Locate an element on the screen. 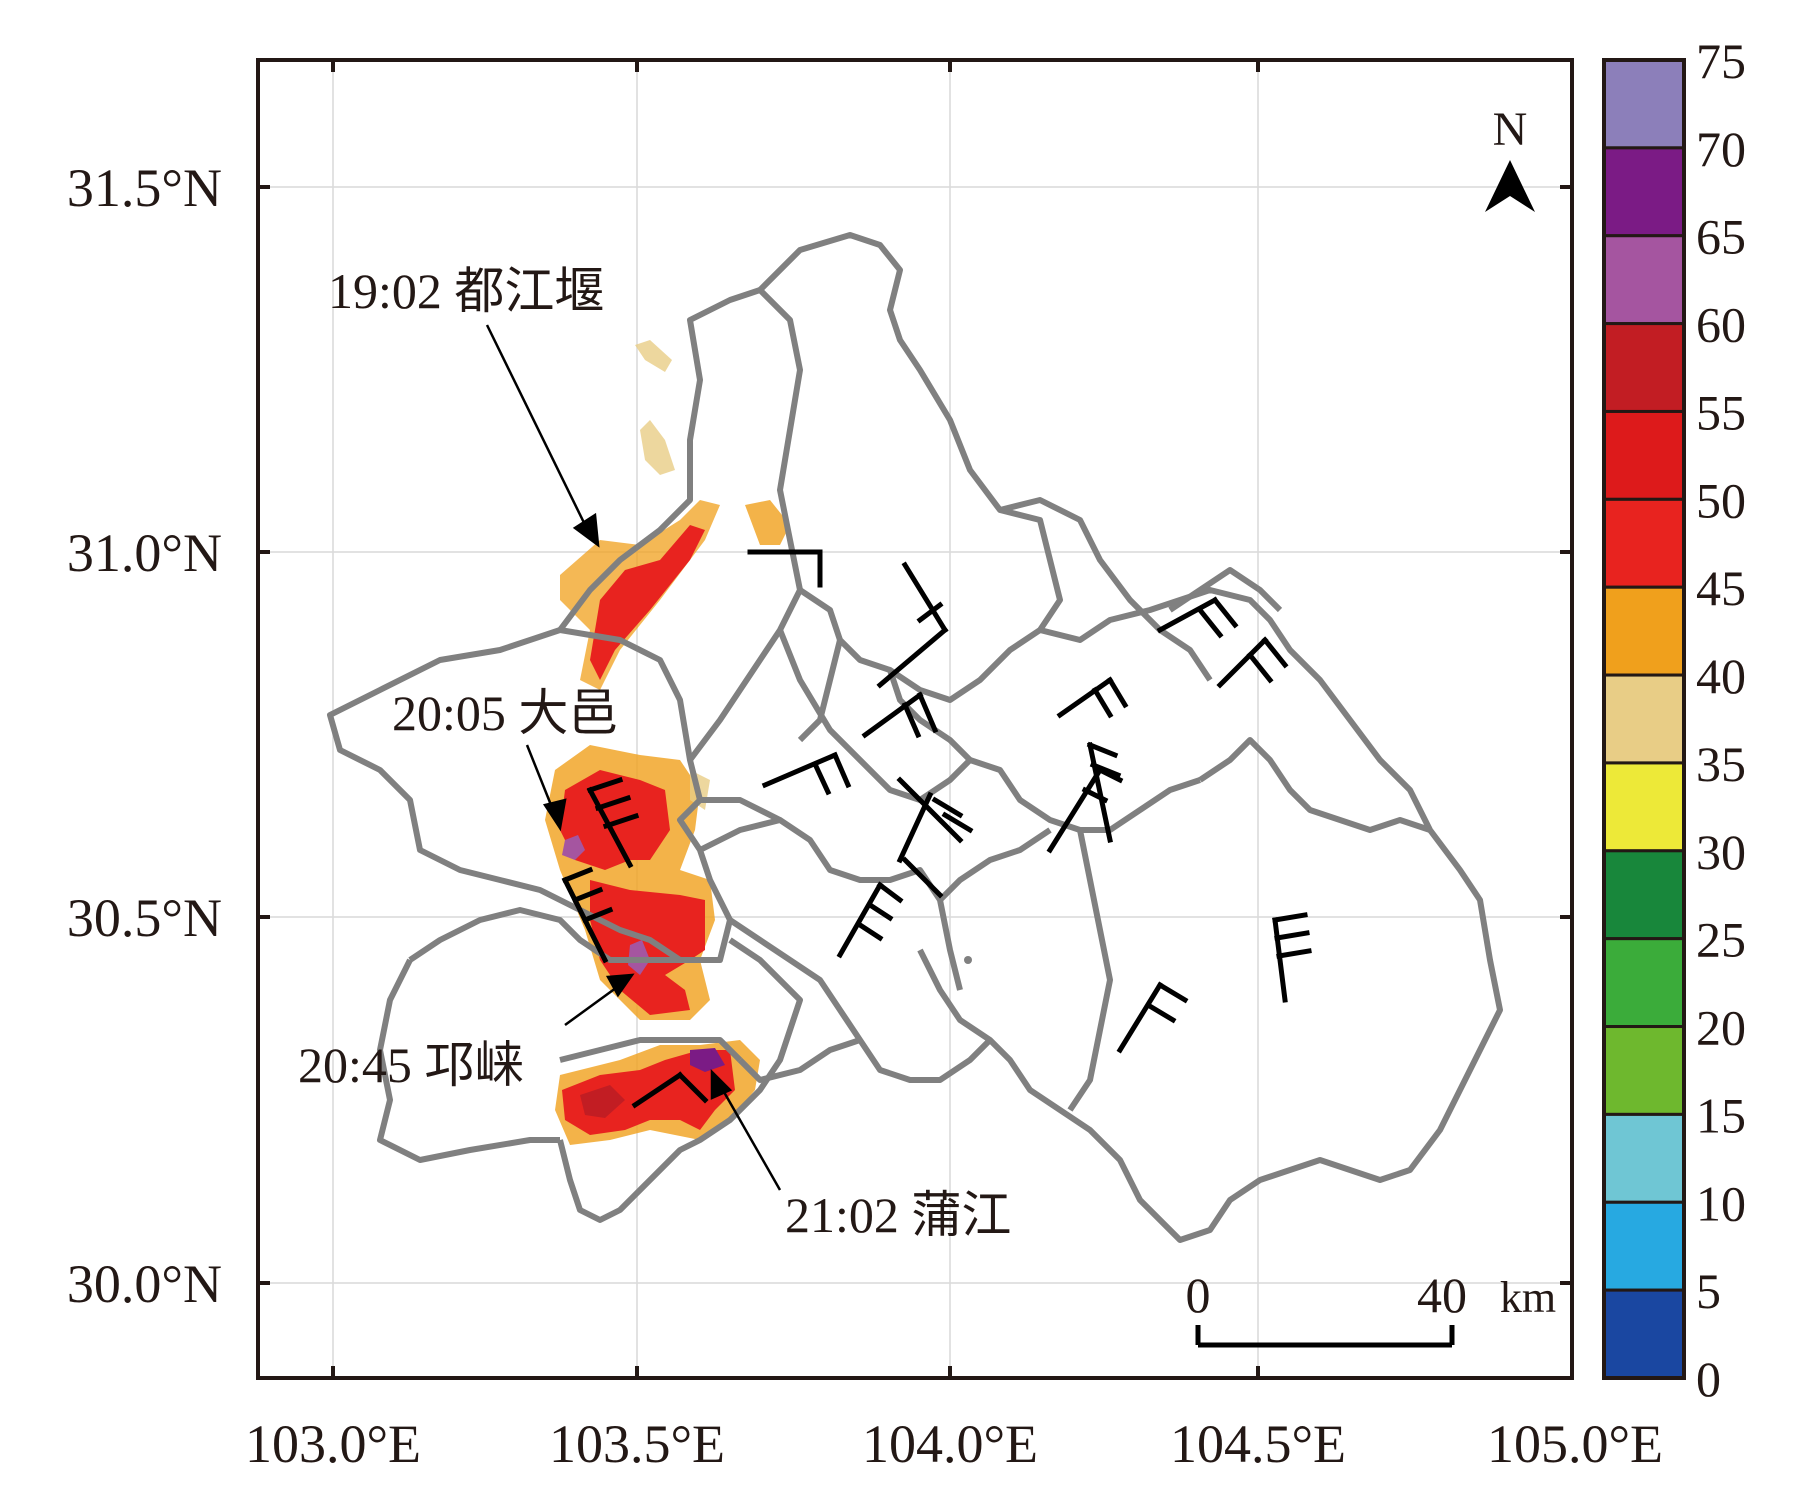 The image size is (1802, 1497). scale-bar-unit: km is located at coordinates (1528, 1297).